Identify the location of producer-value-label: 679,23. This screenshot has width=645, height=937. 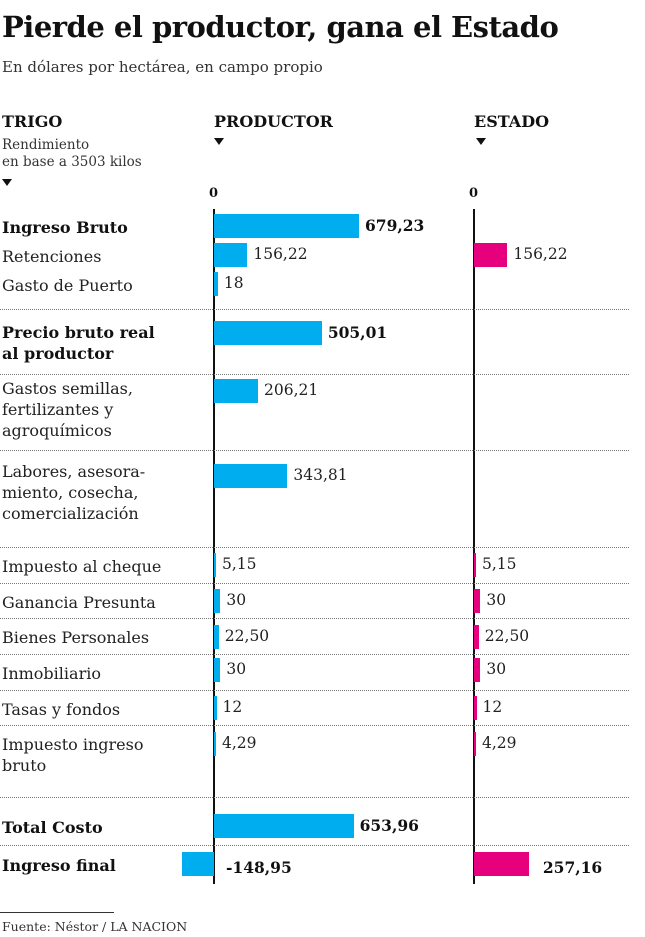
(395, 225).